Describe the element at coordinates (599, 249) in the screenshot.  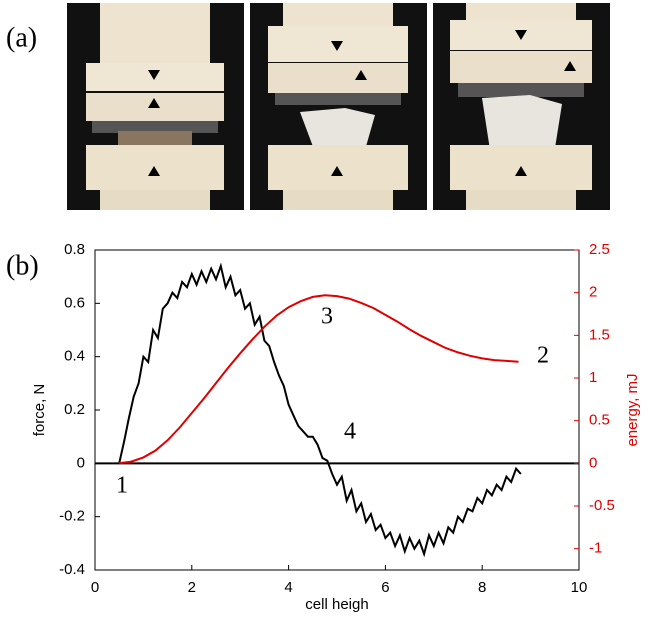
I see `y2-tick-label: 2.5` at that location.